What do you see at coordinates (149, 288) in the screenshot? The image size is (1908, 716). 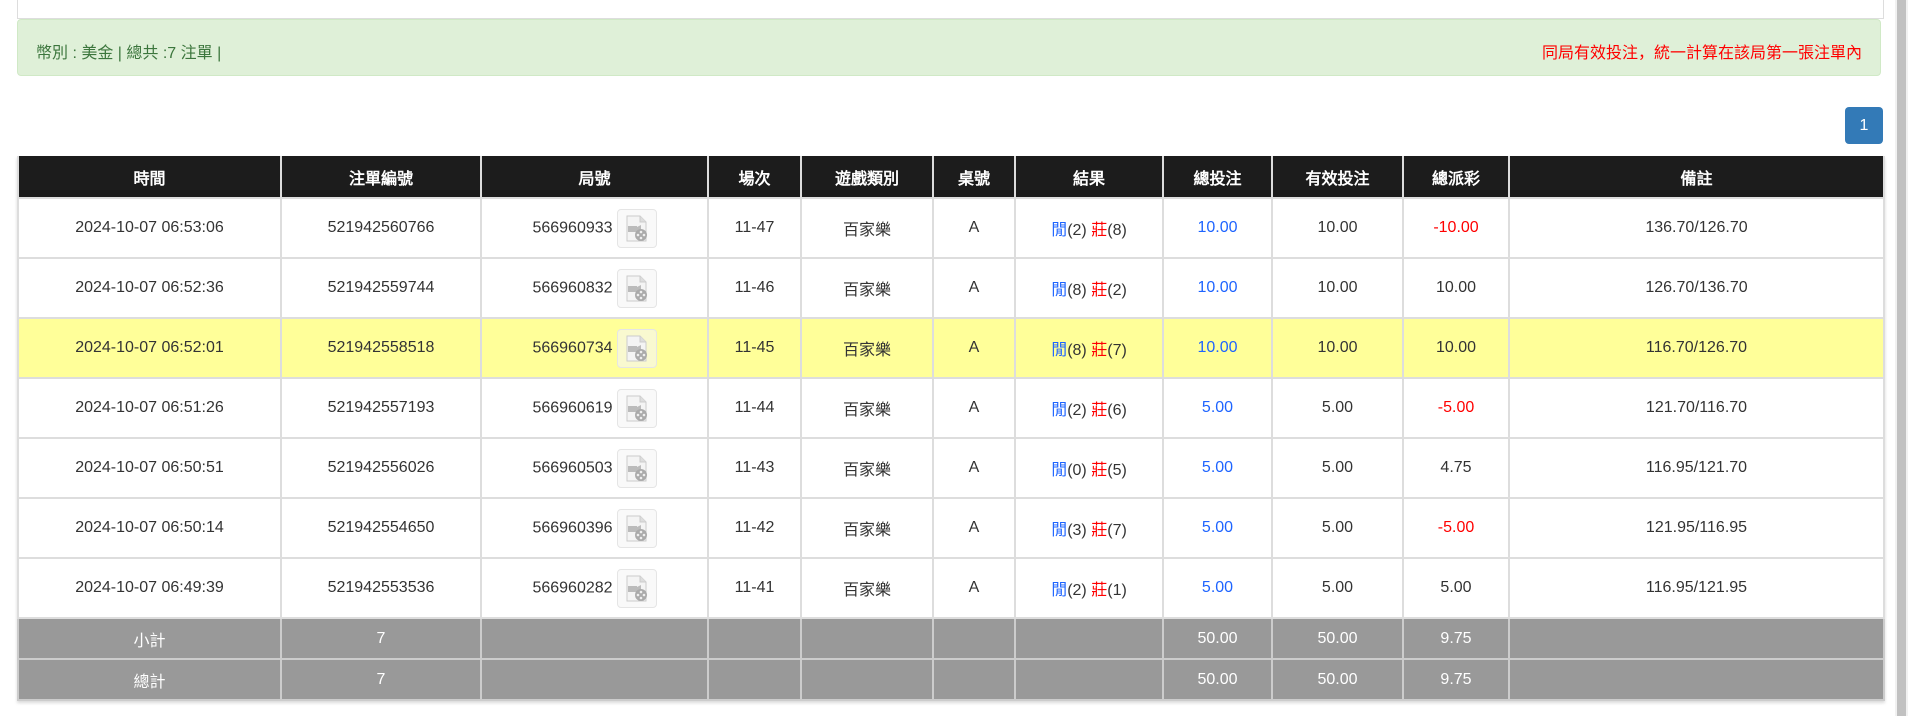 I see `cell-time: 2024-10-07 06:52:36` at bounding box center [149, 288].